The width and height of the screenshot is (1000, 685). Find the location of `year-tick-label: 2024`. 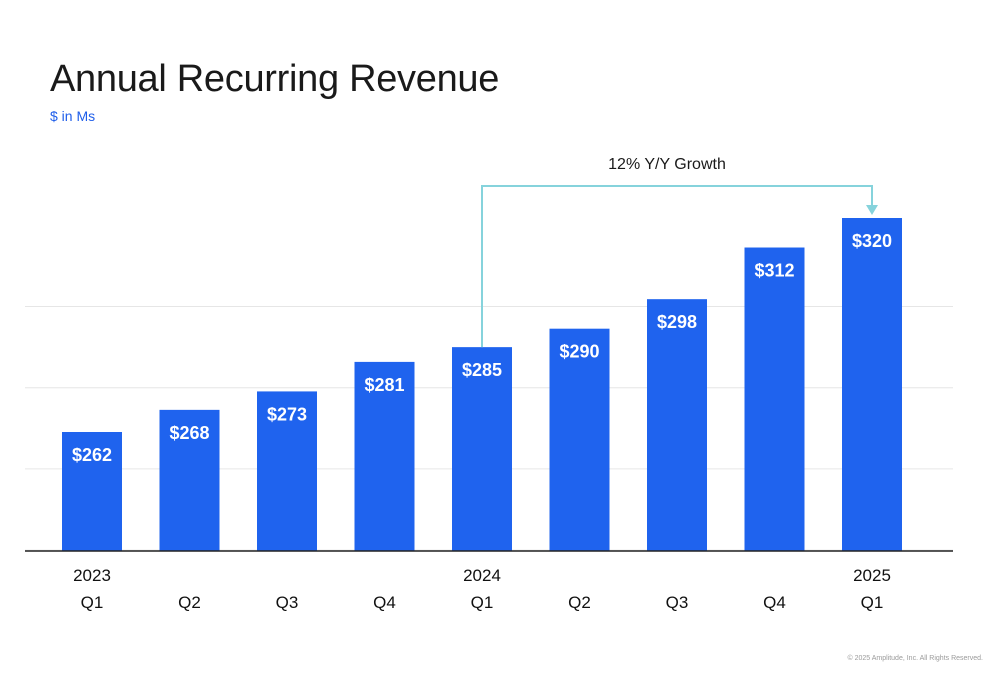

year-tick-label: 2024 is located at coordinates (482, 575).